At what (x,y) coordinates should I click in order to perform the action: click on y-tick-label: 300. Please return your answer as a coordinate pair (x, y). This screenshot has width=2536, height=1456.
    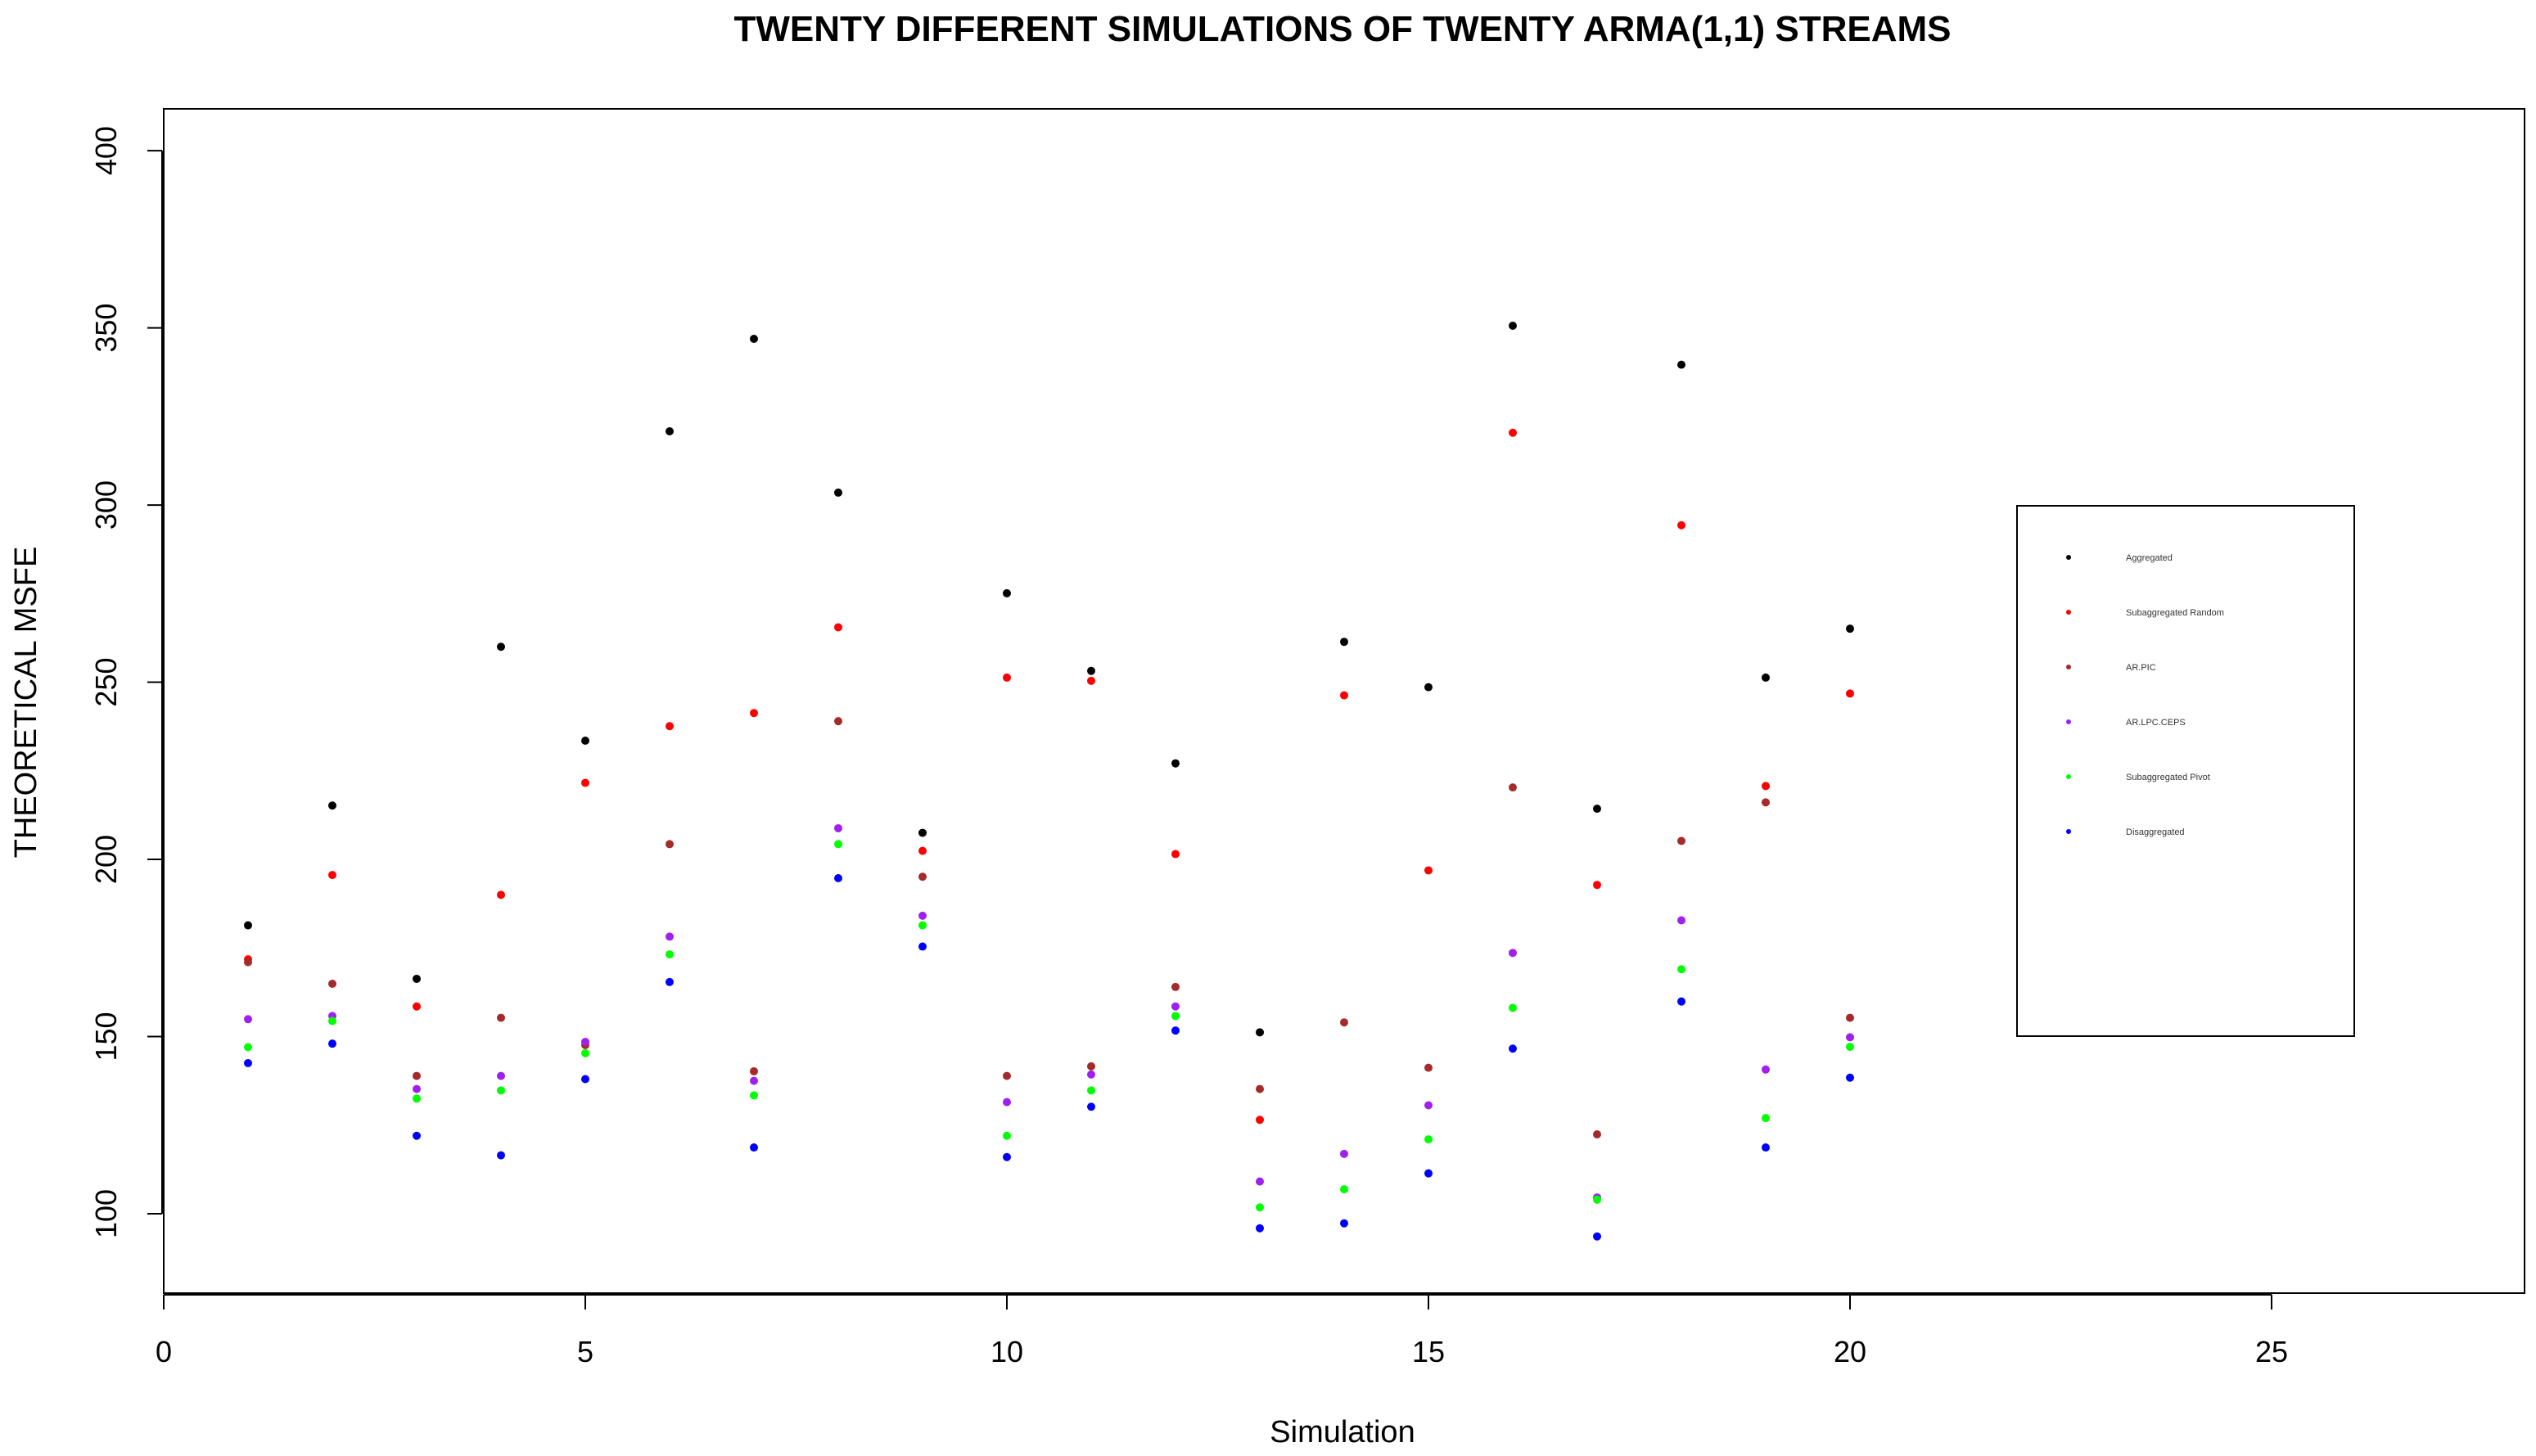
    Looking at the image, I should click on (106, 505).